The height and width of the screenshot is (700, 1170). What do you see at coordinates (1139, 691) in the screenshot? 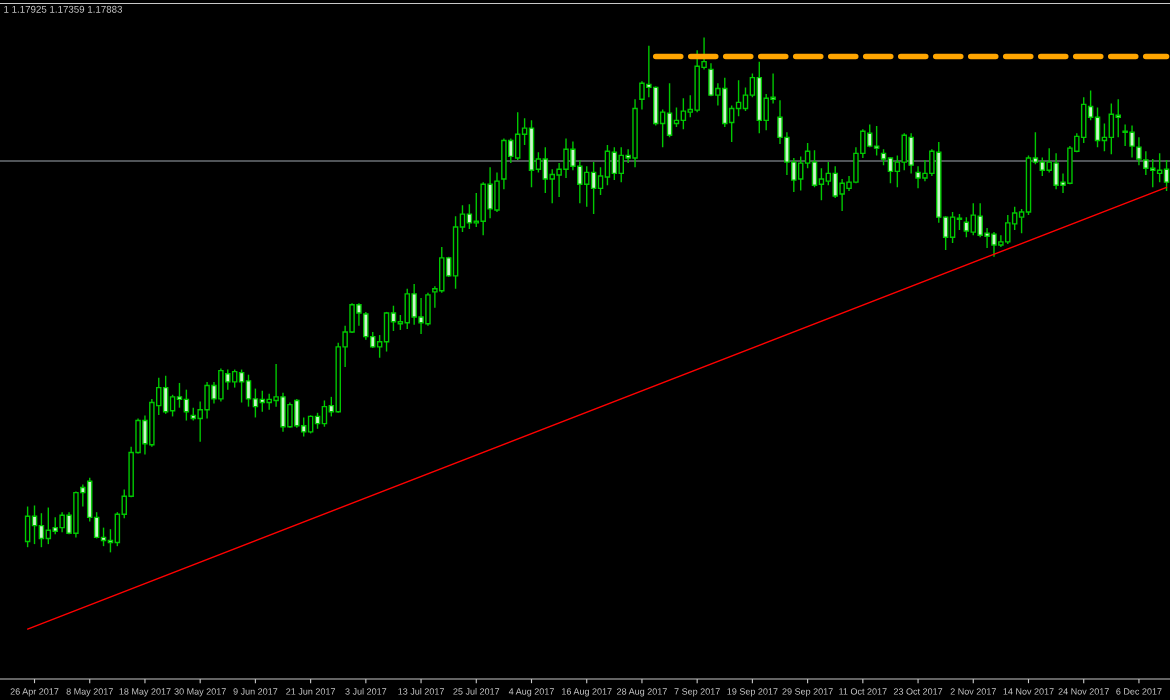
I see `x-tick-label: 6 Dec 2017` at bounding box center [1139, 691].